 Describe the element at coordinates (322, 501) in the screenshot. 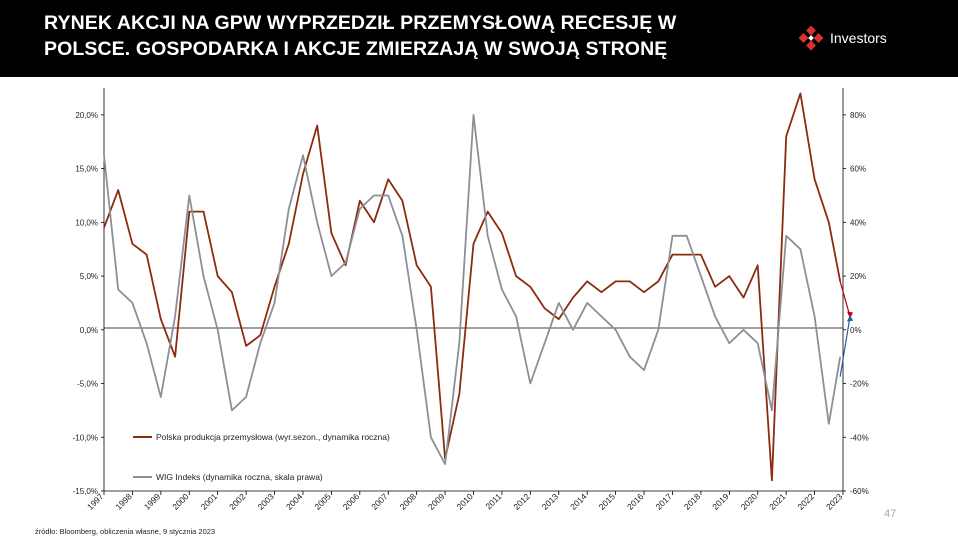

I see `x-axis-tick-label: 2005` at that location.